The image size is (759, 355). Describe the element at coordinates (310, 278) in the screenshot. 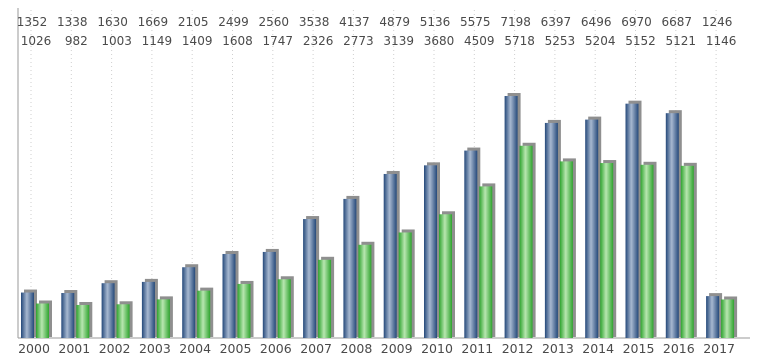

I see `bar-series1-2007` at that location.